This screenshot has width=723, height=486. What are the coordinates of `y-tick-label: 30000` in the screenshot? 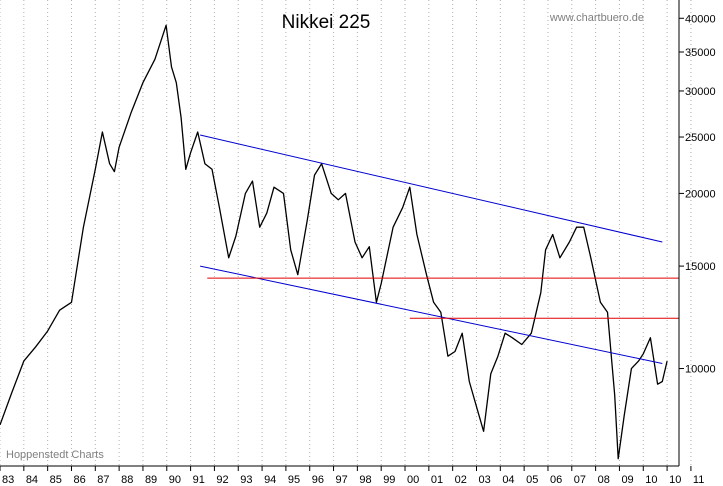 It's located at (700, 92).